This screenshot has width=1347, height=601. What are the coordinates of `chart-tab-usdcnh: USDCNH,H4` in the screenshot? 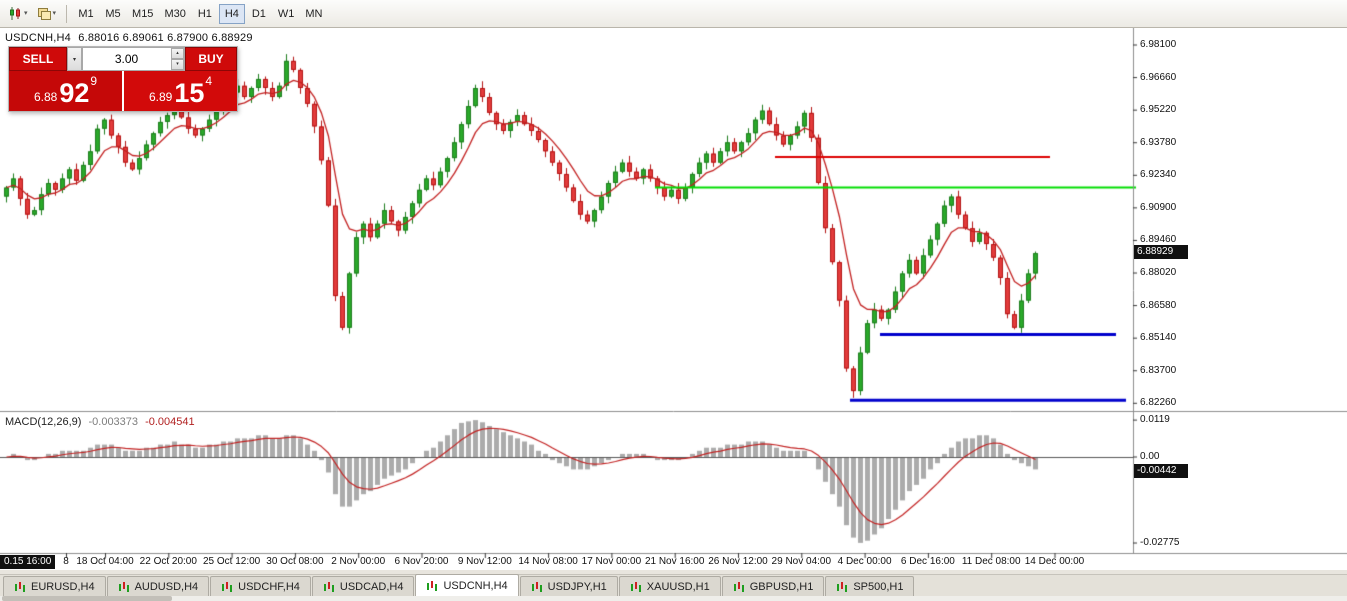 It's located at (467, 585).